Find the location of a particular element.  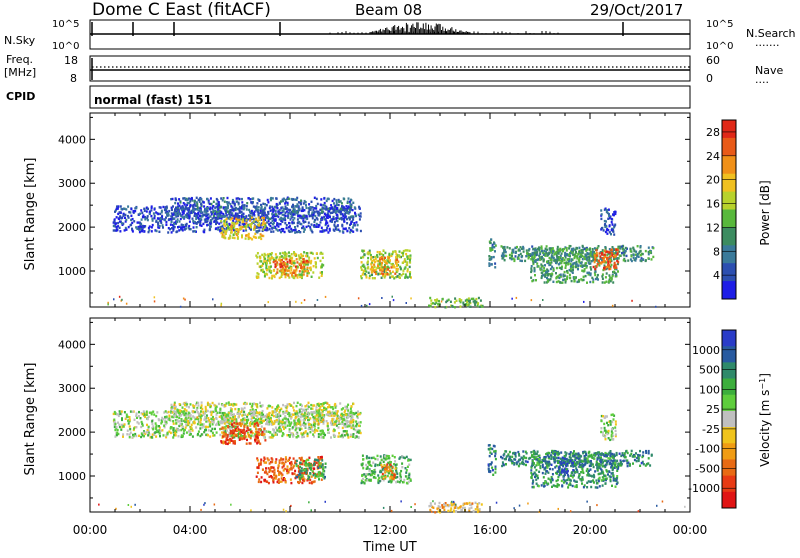

nave-dots: ···· is located at coordinates (762, 82).